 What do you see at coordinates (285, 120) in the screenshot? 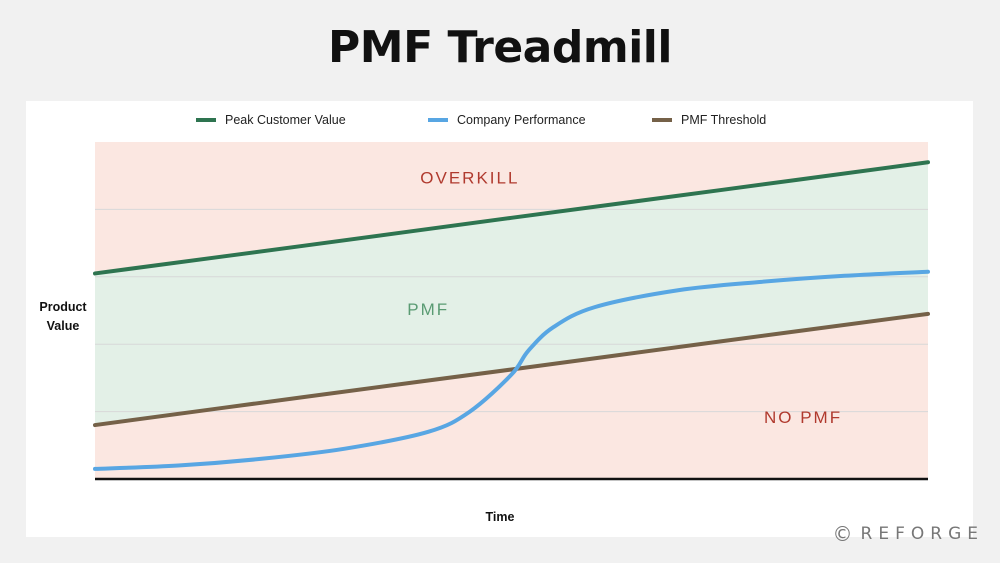
I see `legend-label: Peak Customer Value` at bounding box center [285, 120].